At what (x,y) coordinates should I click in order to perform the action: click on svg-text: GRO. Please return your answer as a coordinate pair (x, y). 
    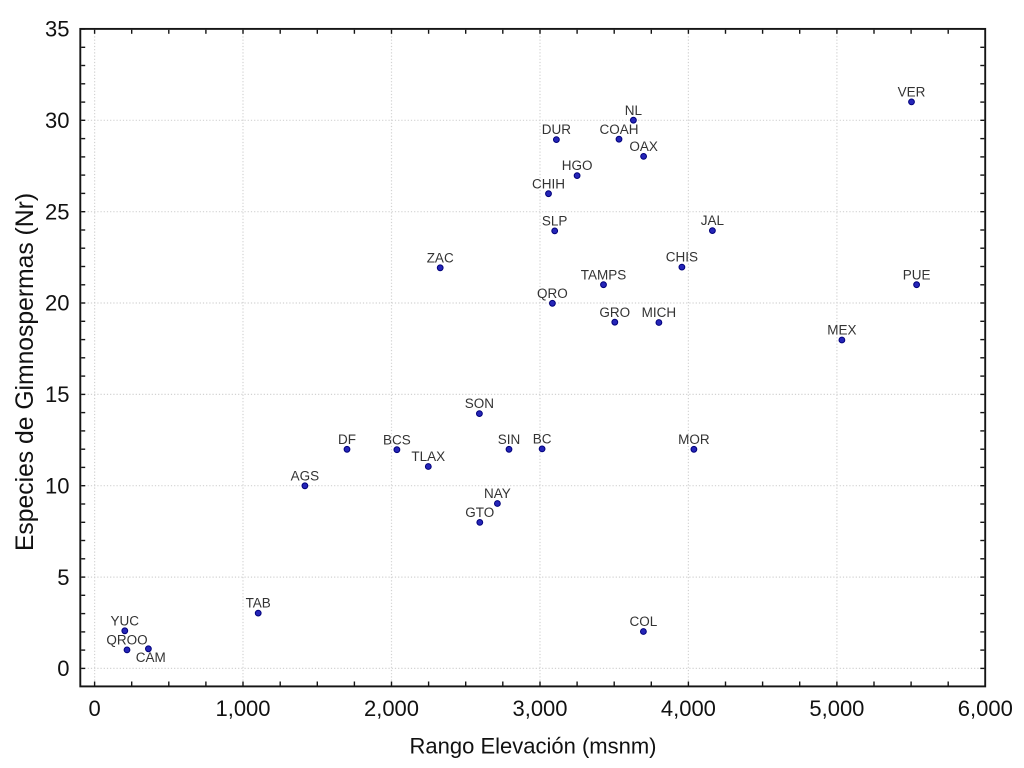
    Looking at the image, I should click on (614, 312).